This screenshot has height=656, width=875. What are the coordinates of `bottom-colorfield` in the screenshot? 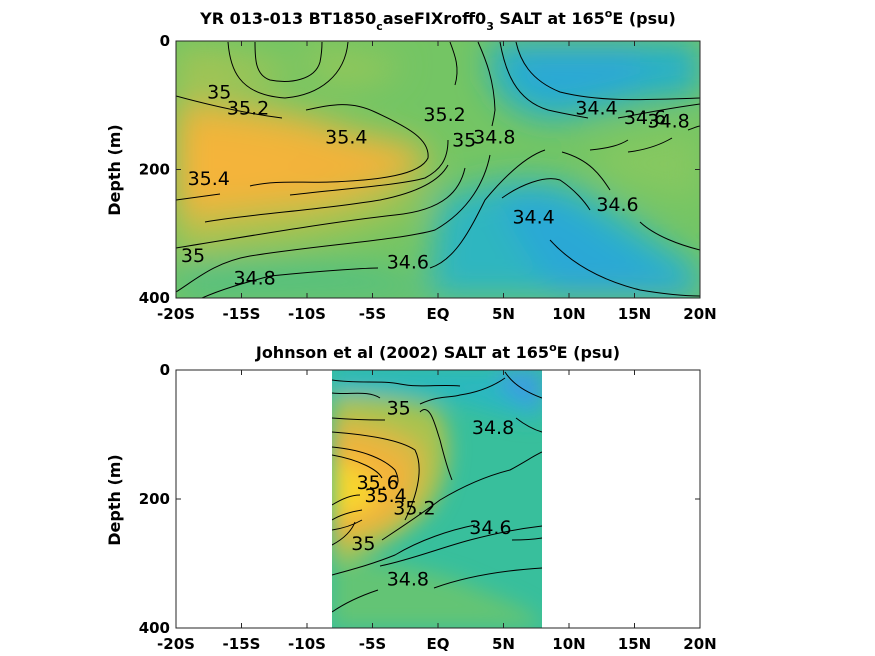 It's located at (437, 499).